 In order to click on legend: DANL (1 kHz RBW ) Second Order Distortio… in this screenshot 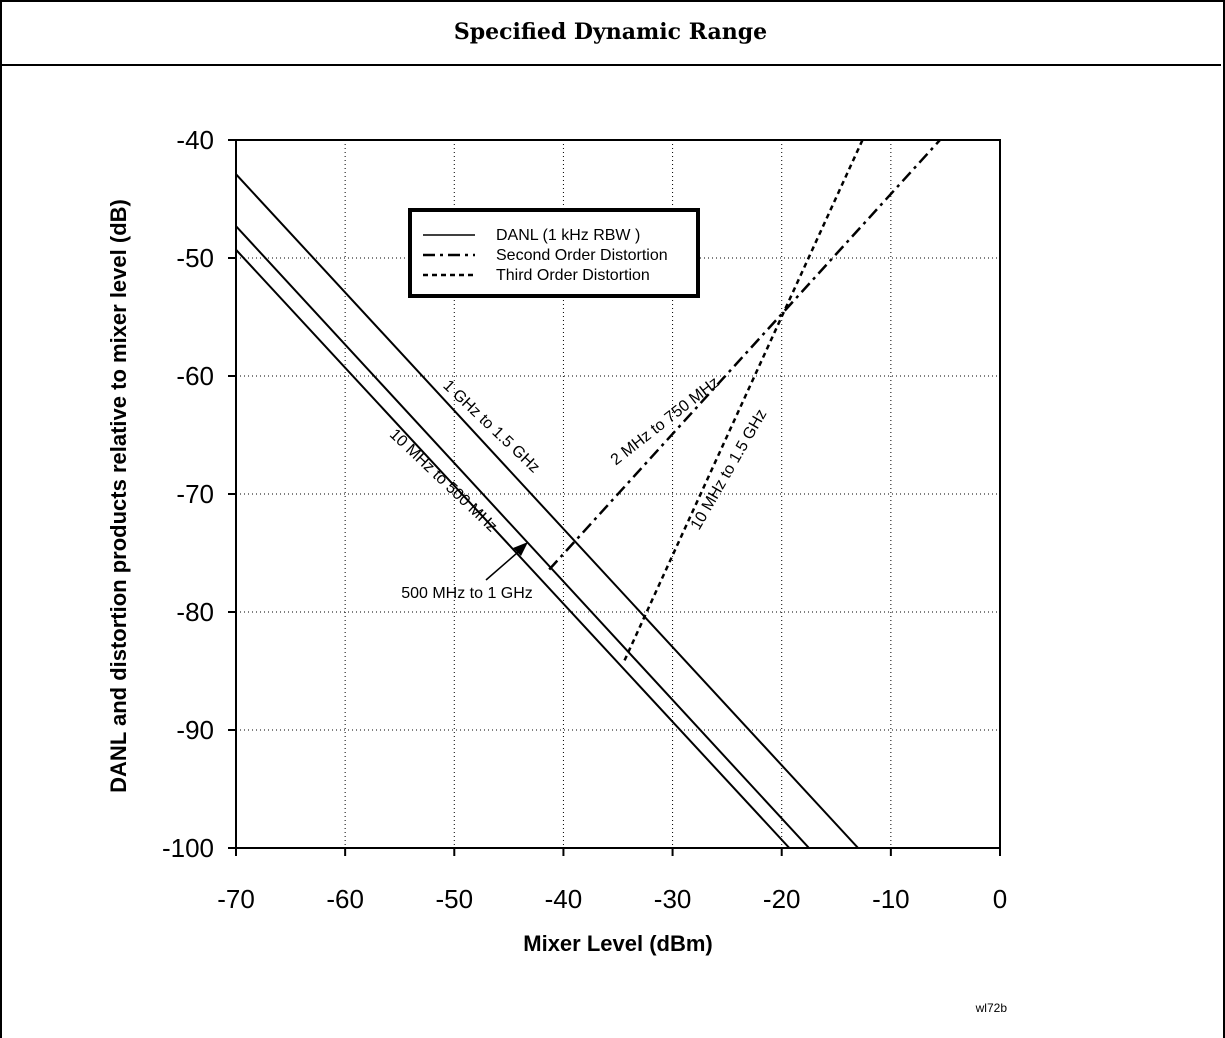, I will do `click(554, 253)`.